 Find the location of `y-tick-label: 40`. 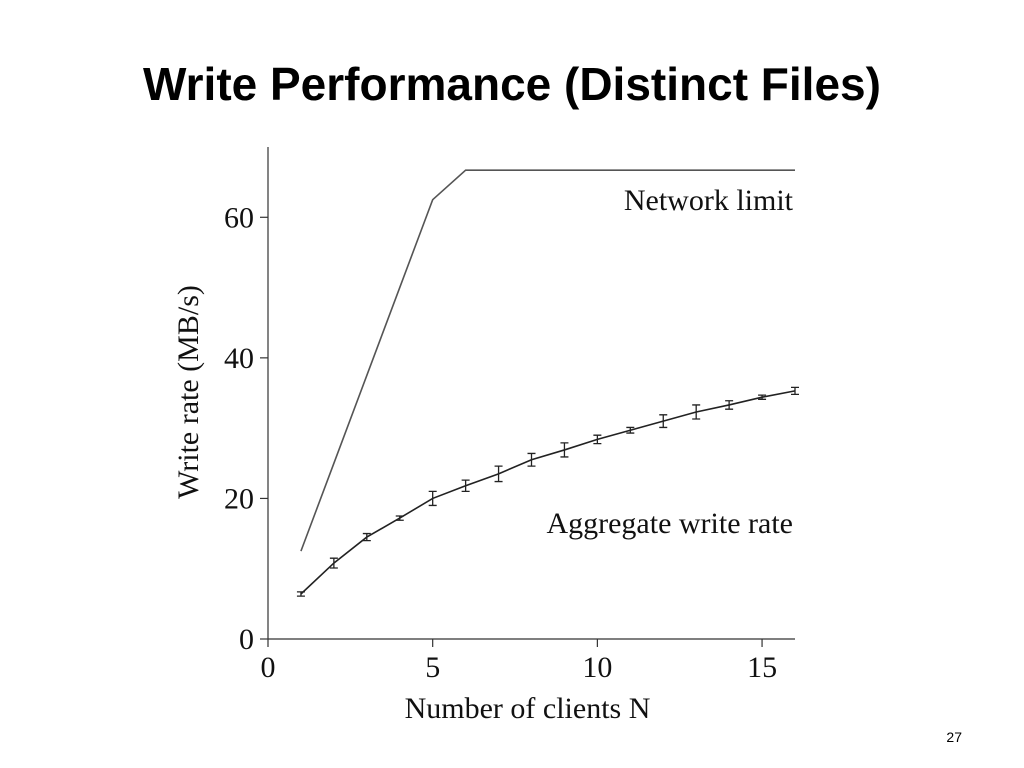

y-tick-label: 40 is located at coordinates (239, 358).